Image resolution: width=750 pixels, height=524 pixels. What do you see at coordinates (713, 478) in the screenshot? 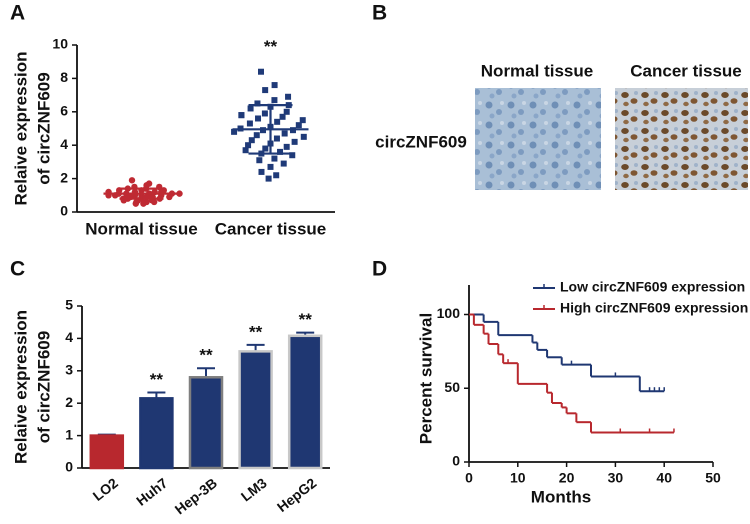
I see `x-tick-label: 50` at bounding box center [713, 478].